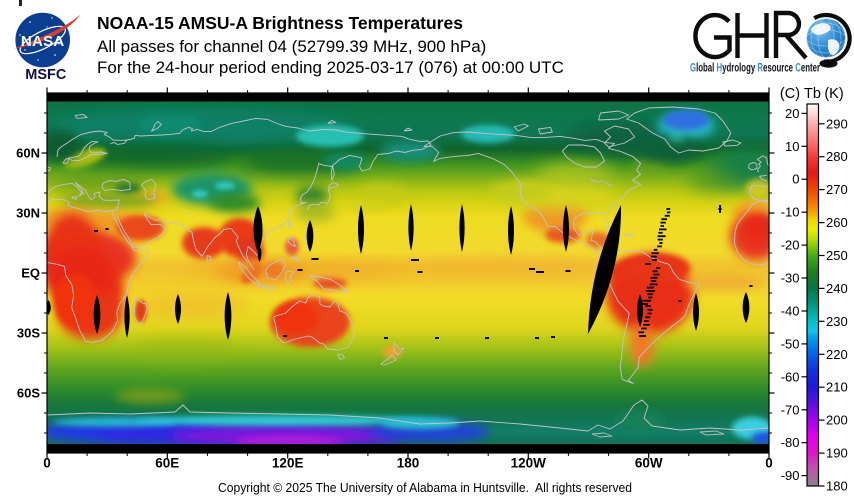 This screenshot has width=854, height=502. What do you see at coordinates (790, 278) in the screenshot?
I see `svg-text: -30` at bounding box center [790, 278].